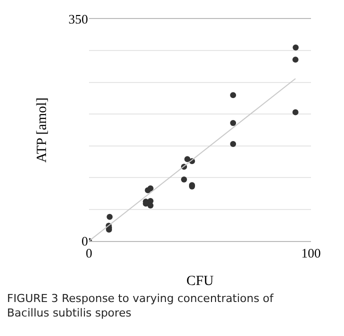  What do you see at coordinates (200, 281) in the screenshot?
I see `x-axis-title: CFU` at bounding box center [200, 281].